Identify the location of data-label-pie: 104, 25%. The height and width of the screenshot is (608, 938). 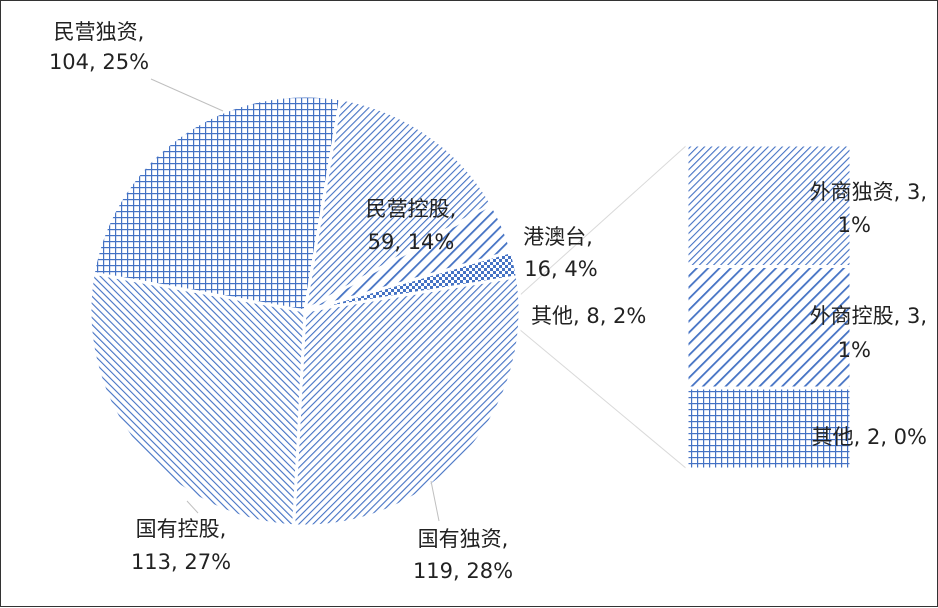
(99, 62).